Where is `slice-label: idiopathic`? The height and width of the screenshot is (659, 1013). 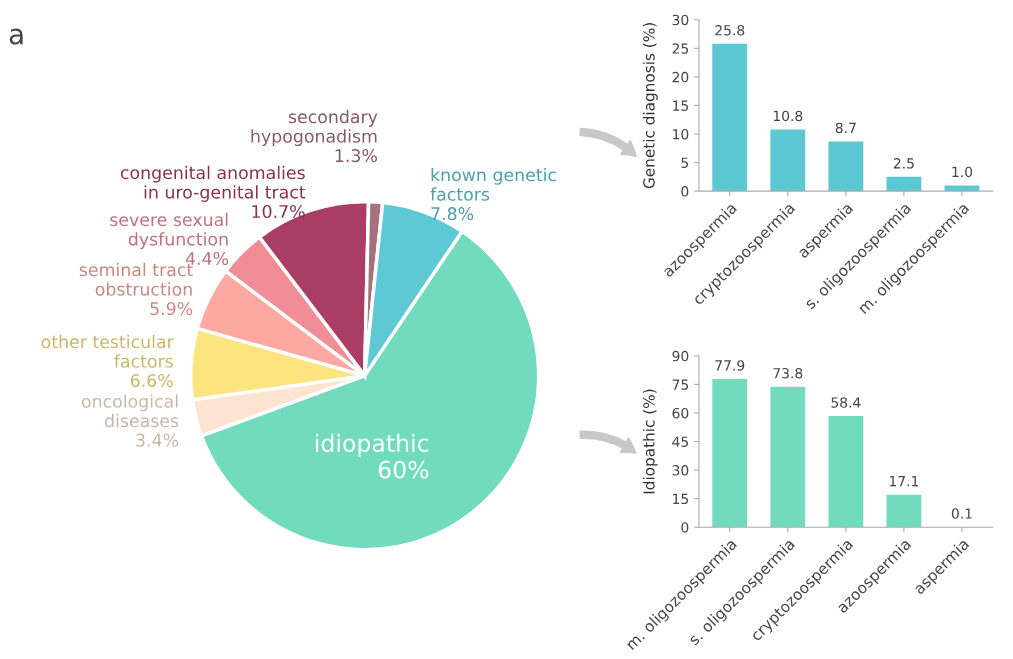
slice-label: idiopathic is located at coordinates (372, 445).